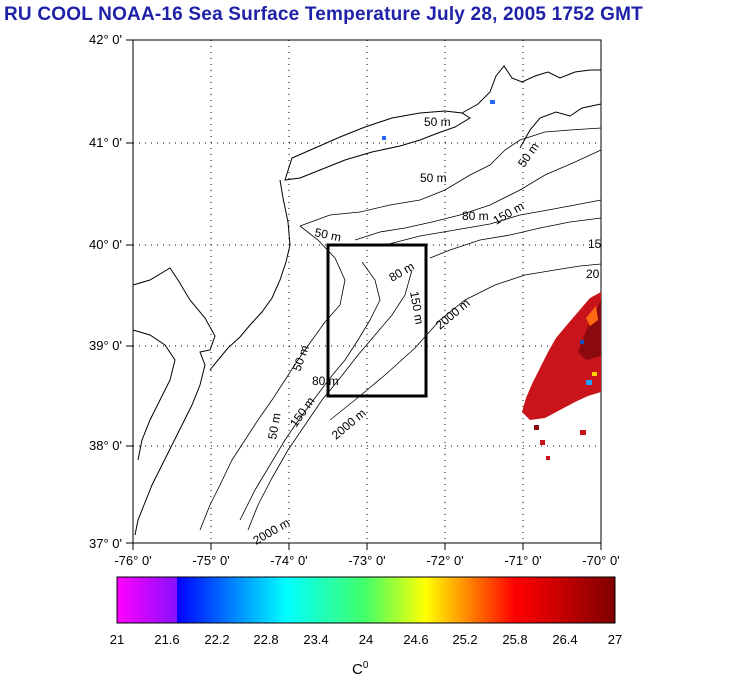 The height and width of the screenshot is (680, 734). Describe the element at coordinates (105, 39) in the screenshot. I see `lat-label-42: 42° 0'` at that location.